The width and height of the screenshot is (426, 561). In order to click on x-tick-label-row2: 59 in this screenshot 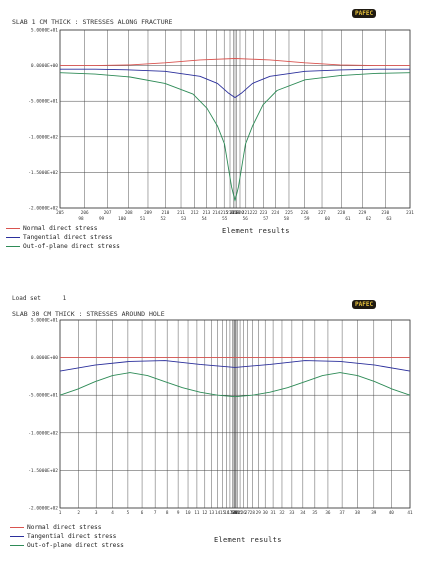, I will do `click(307, 219)`.